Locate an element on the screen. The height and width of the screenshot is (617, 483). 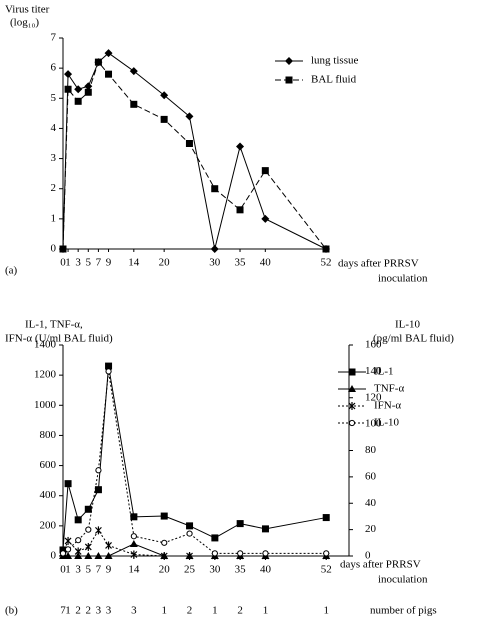
y-tick-label: 1000 is located at coordinates (45, 405).